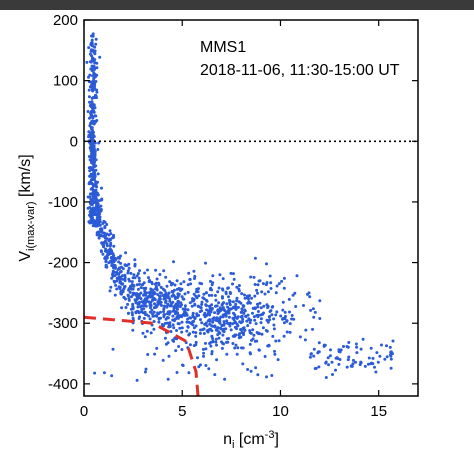  I want to click on y-axis-title: Vi(max-var) [km/s], so click(27, 207).